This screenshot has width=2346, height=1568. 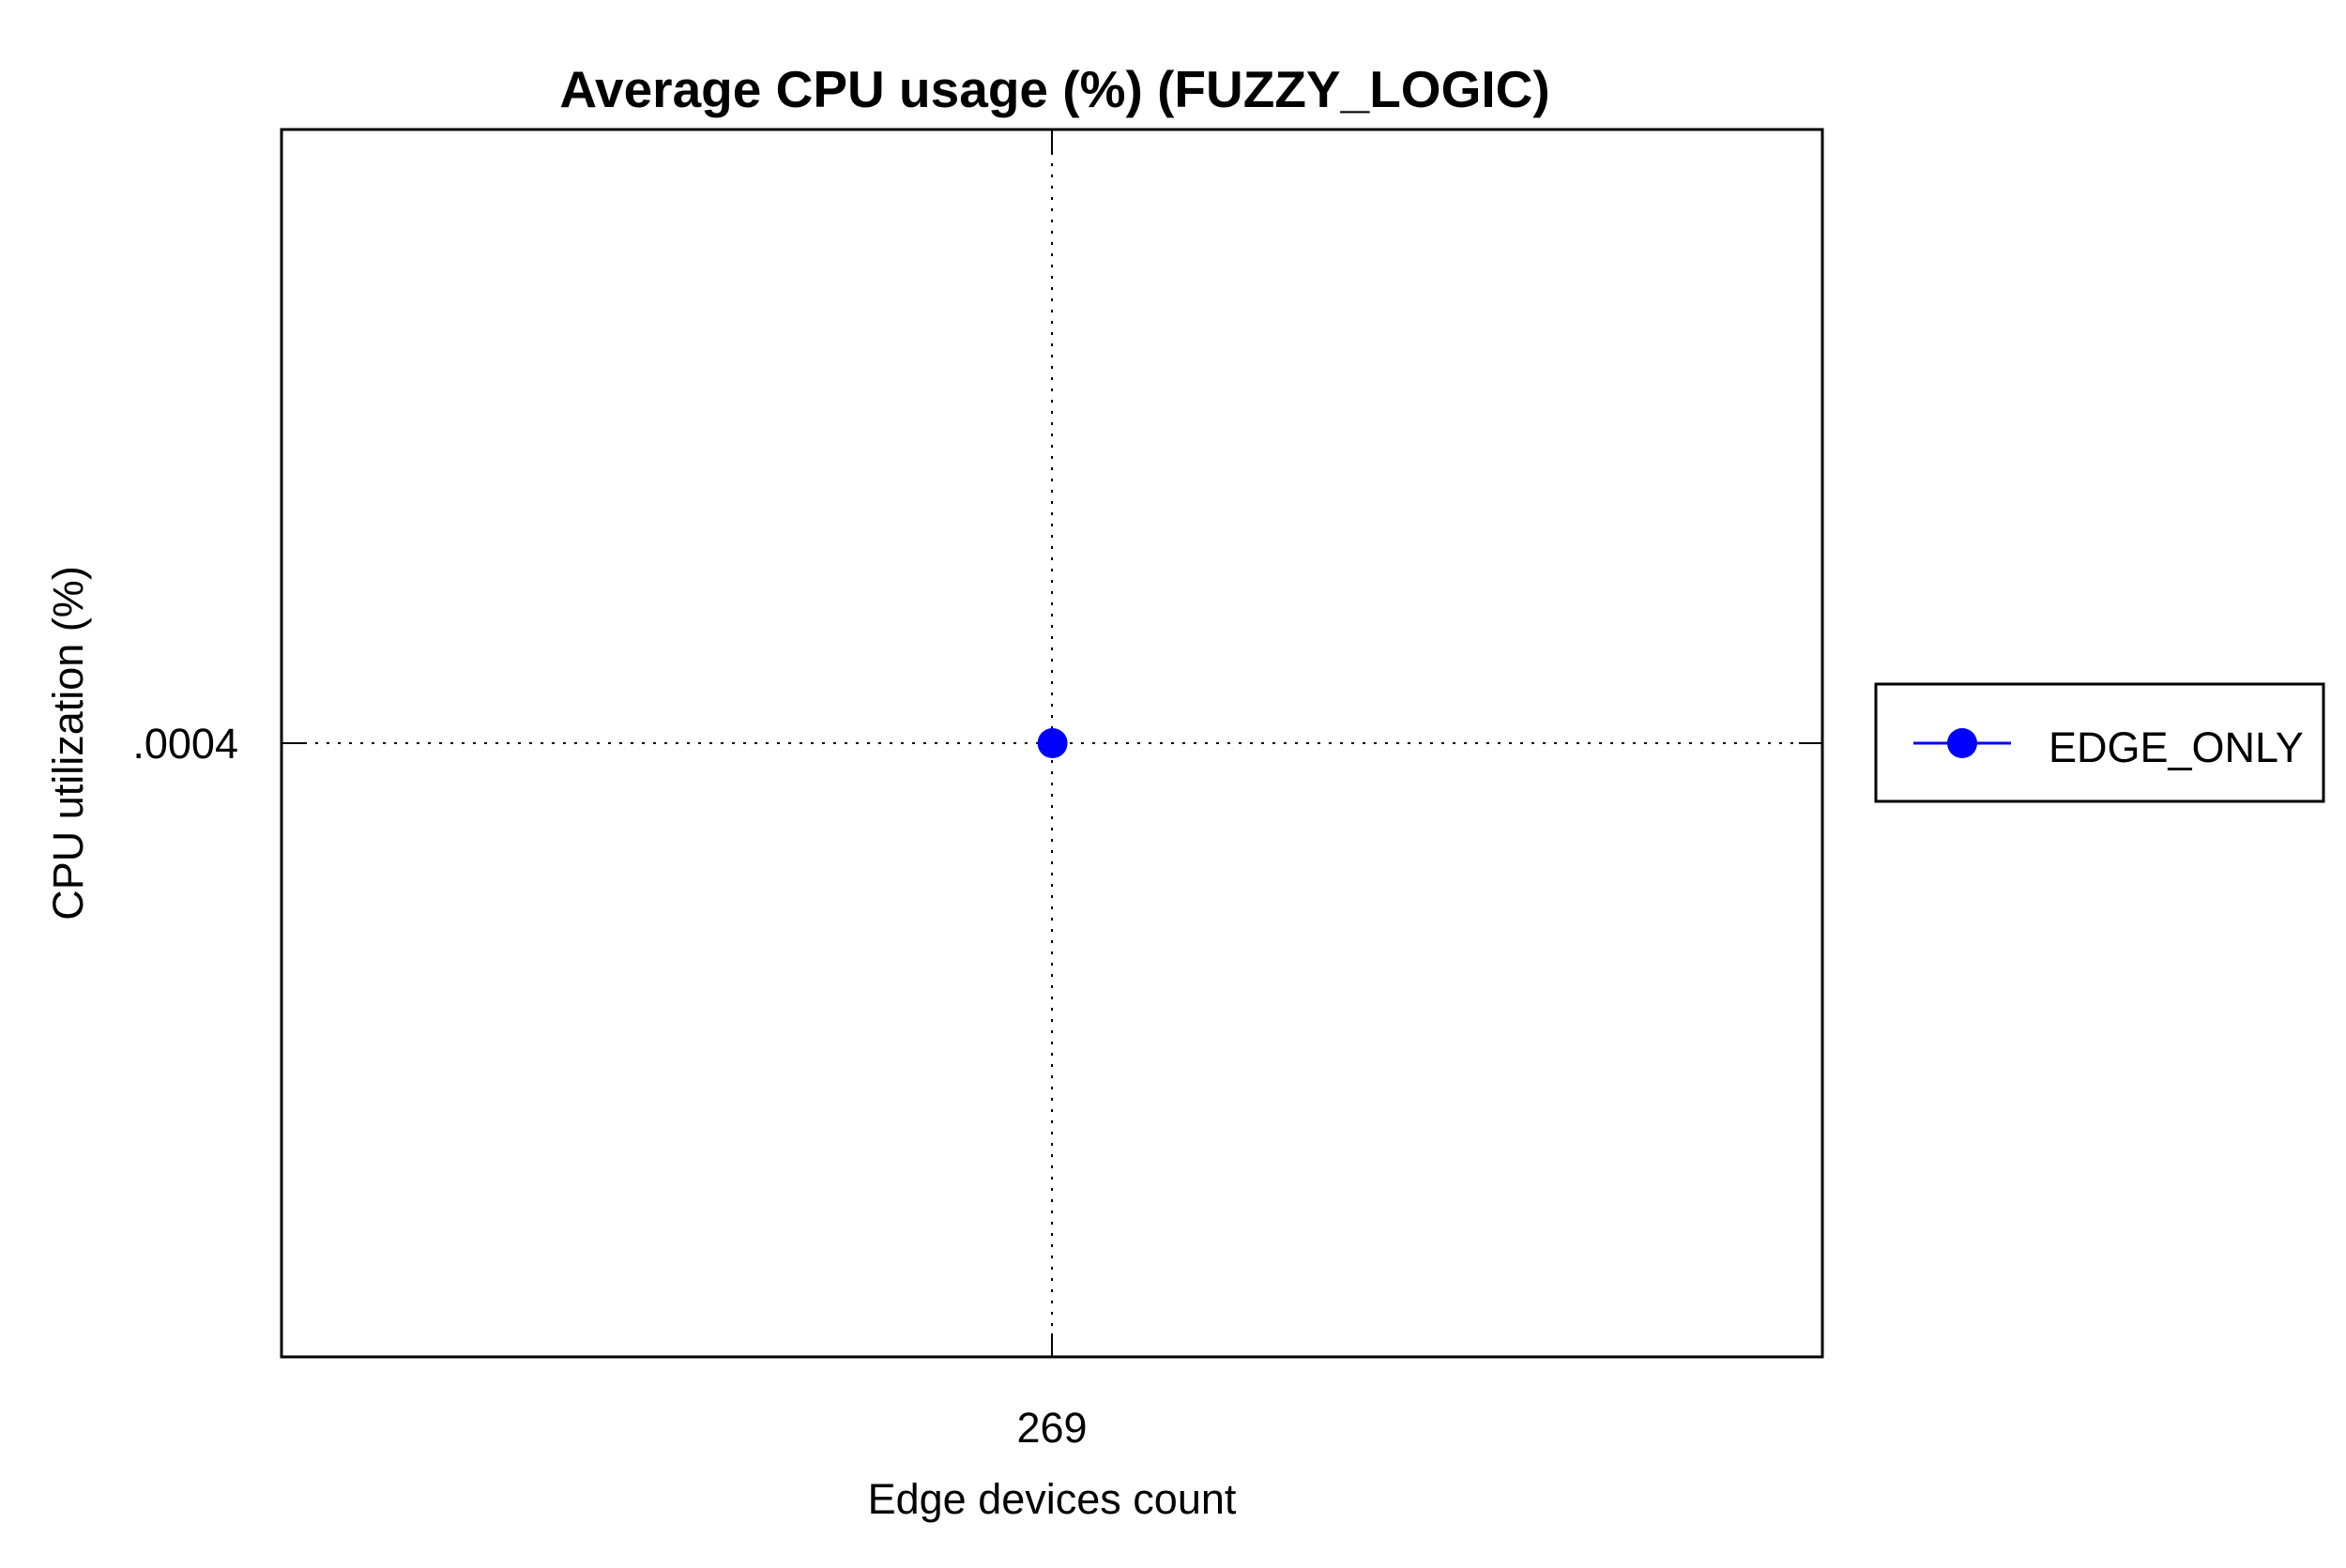 I want to click on chart-title: Average CPU usage (%) (FUZZY_LOGIC), so click(x=1054, y=89).